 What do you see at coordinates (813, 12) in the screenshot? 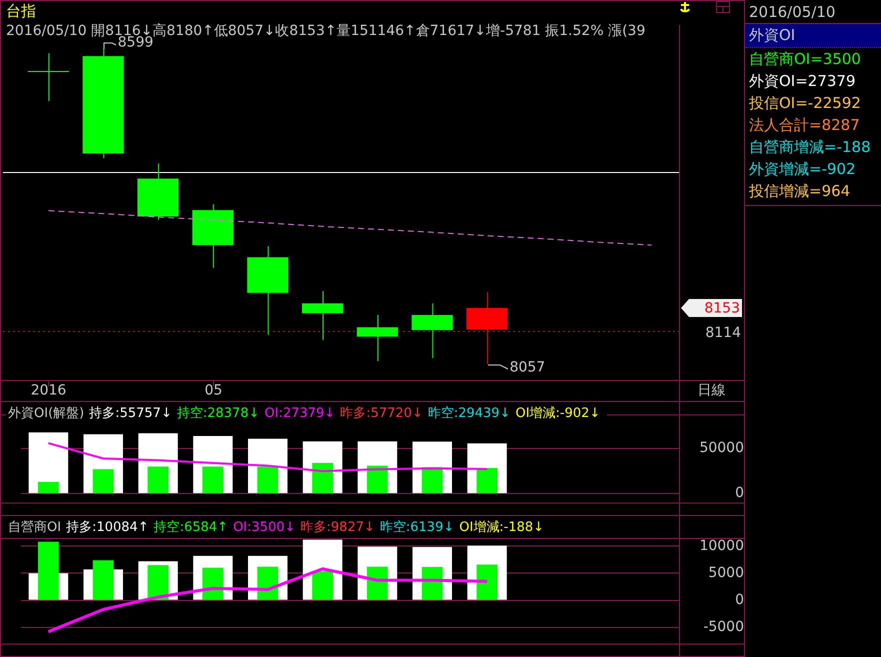
I see `text: 2016/05/10` at bounding box center [813, 12].